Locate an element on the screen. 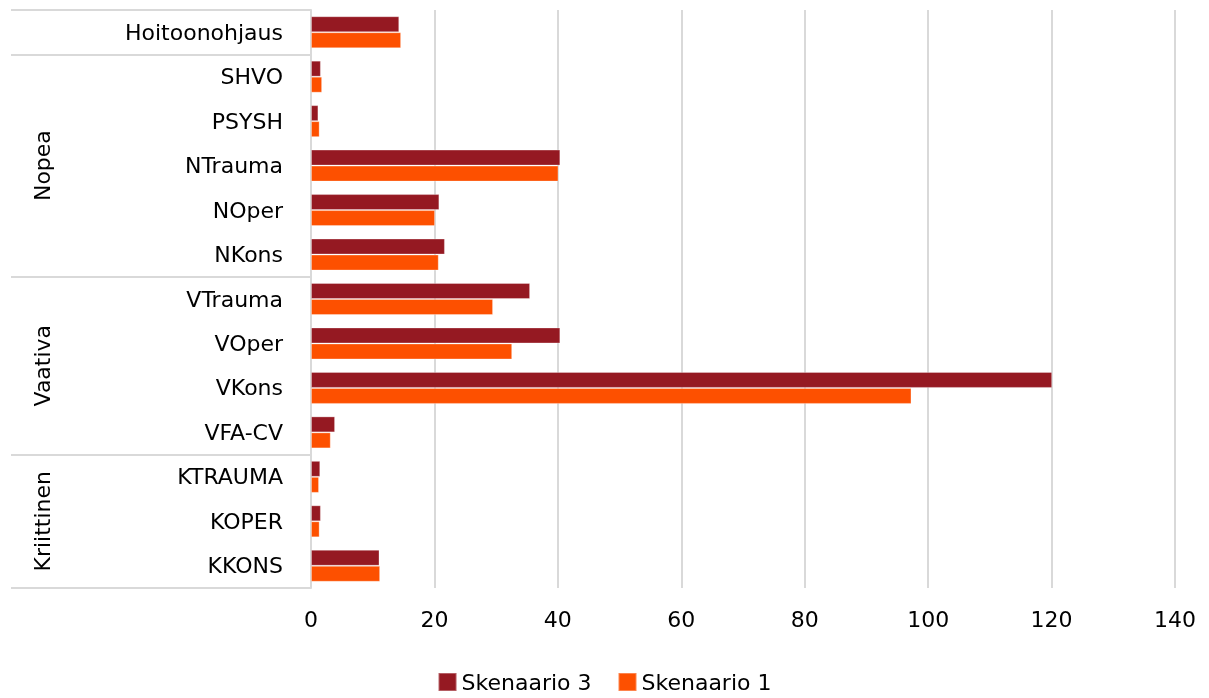 The image size is (1209, 698). y-tick-label: NTrauma is located at coordinates (233, 166).